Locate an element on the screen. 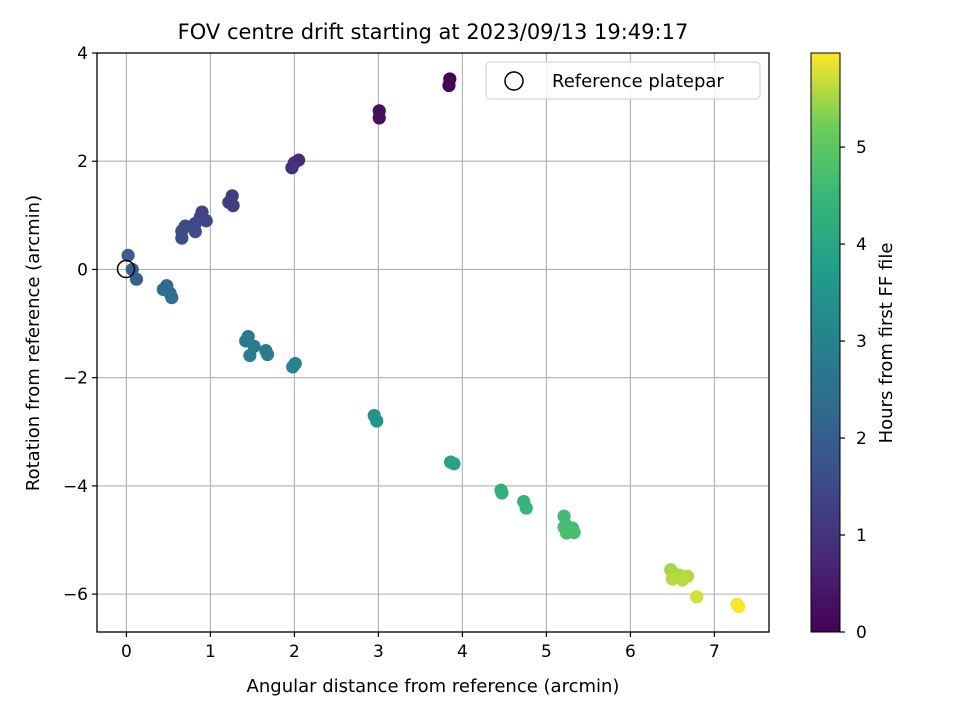 This screenshot has height=724, width=960. x-tick-label: 1 is located at coordinates (210, 652).